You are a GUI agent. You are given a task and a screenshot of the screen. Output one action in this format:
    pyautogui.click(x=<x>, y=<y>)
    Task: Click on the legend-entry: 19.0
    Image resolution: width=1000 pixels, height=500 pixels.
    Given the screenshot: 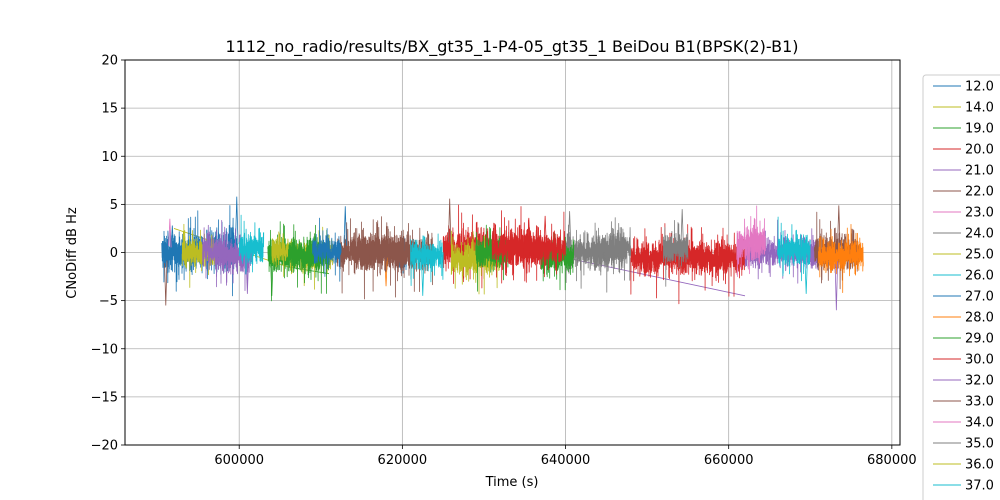 What is the action you would take?
    pyautogui.click(x=979, y=129)
    